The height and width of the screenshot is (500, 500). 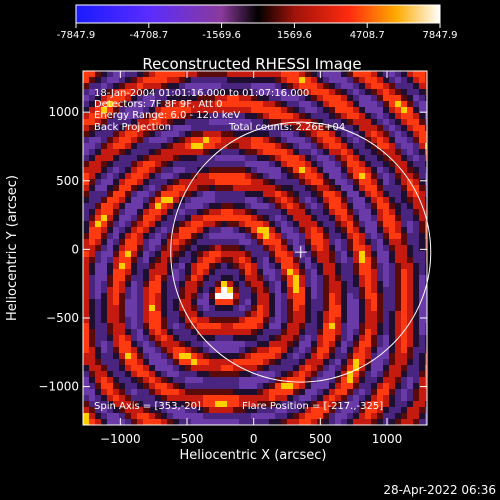 What do you see at coordinates (251, 64) in the screenshot?
I see `chart-title: Reconstructed RHESSI Image` at bounding box center [251, 64].